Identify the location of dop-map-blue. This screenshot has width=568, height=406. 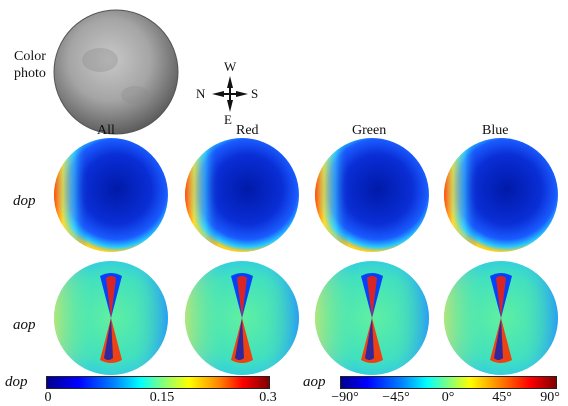
(501, 195).